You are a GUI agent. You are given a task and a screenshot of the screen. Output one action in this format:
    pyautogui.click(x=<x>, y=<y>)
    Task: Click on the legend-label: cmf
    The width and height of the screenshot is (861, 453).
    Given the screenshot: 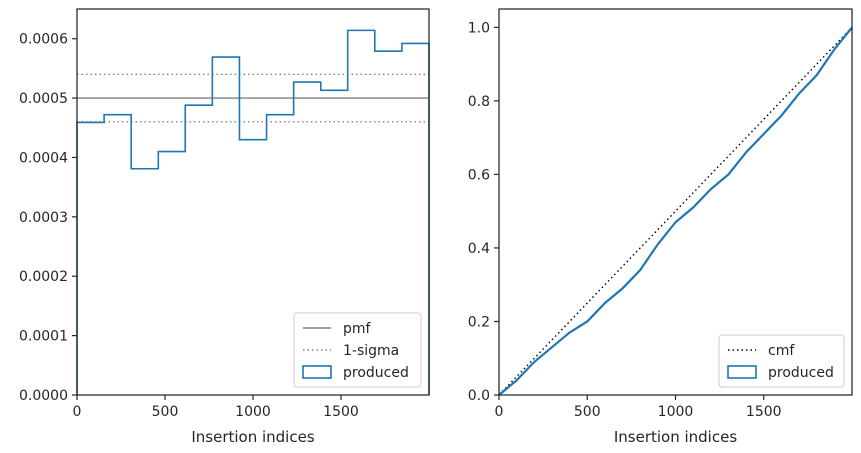 What is the action you would take?
    pyautogui.click(x=781, y=351)
    